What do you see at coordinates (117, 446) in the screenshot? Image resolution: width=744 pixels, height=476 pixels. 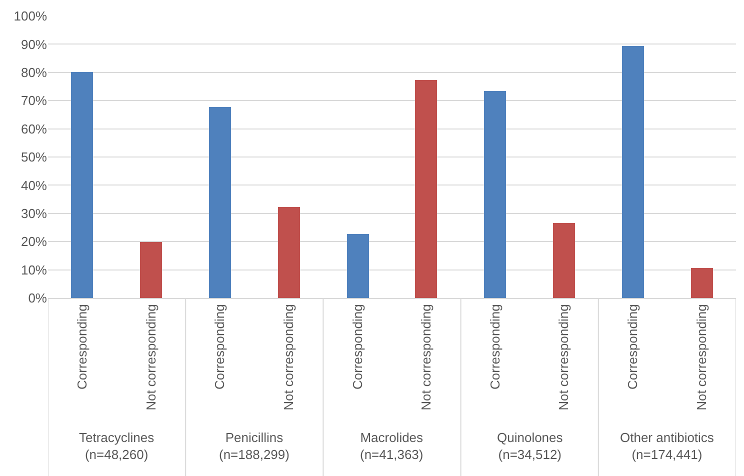 I see `text: Tetracyclines (n=48,260)` at bounding box center [117, 446].